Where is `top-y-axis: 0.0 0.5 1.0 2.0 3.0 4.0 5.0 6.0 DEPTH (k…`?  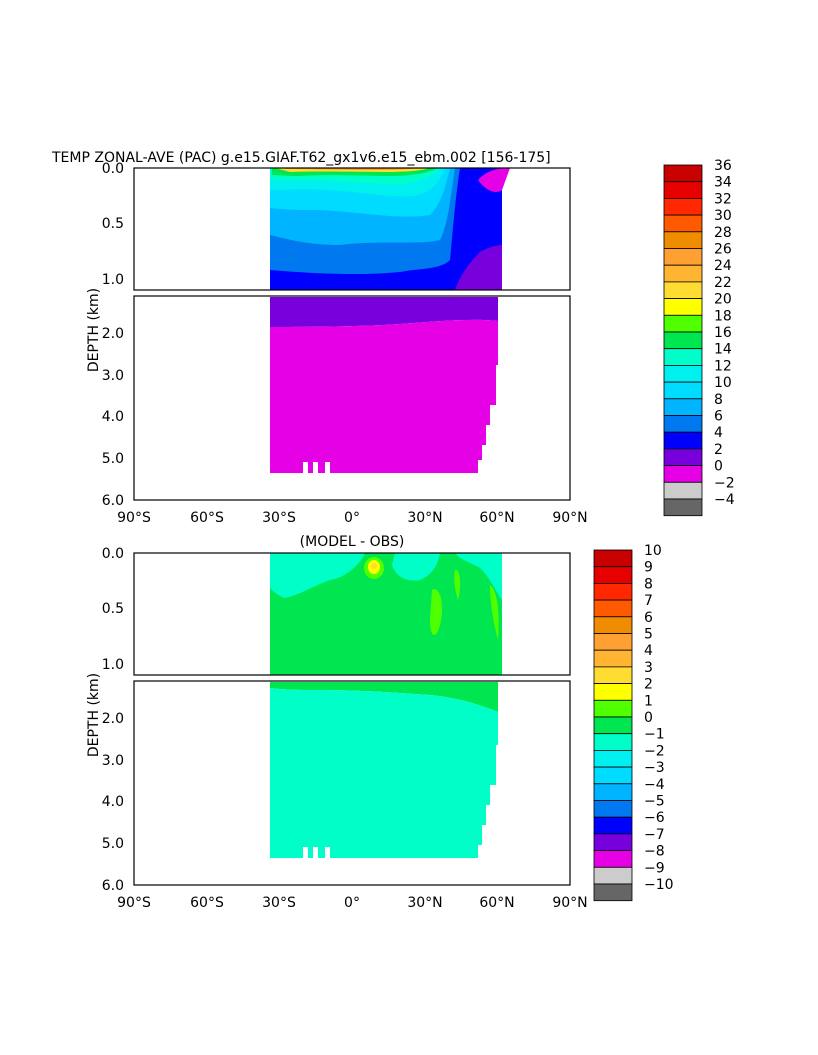 top-y-axis: 0.0 0.5 1.0 2.0 3.0 4.0 5.0 6.0 DEPTH (k… is located at coordinates (105, 335).